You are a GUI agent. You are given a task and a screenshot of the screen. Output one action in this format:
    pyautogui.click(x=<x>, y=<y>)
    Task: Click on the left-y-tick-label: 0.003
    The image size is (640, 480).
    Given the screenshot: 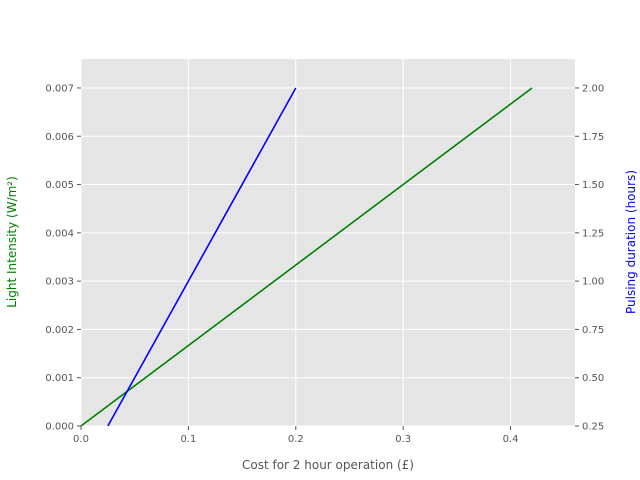 What is the action you would take?
    pyautogui.click(x=59, y=282)
    